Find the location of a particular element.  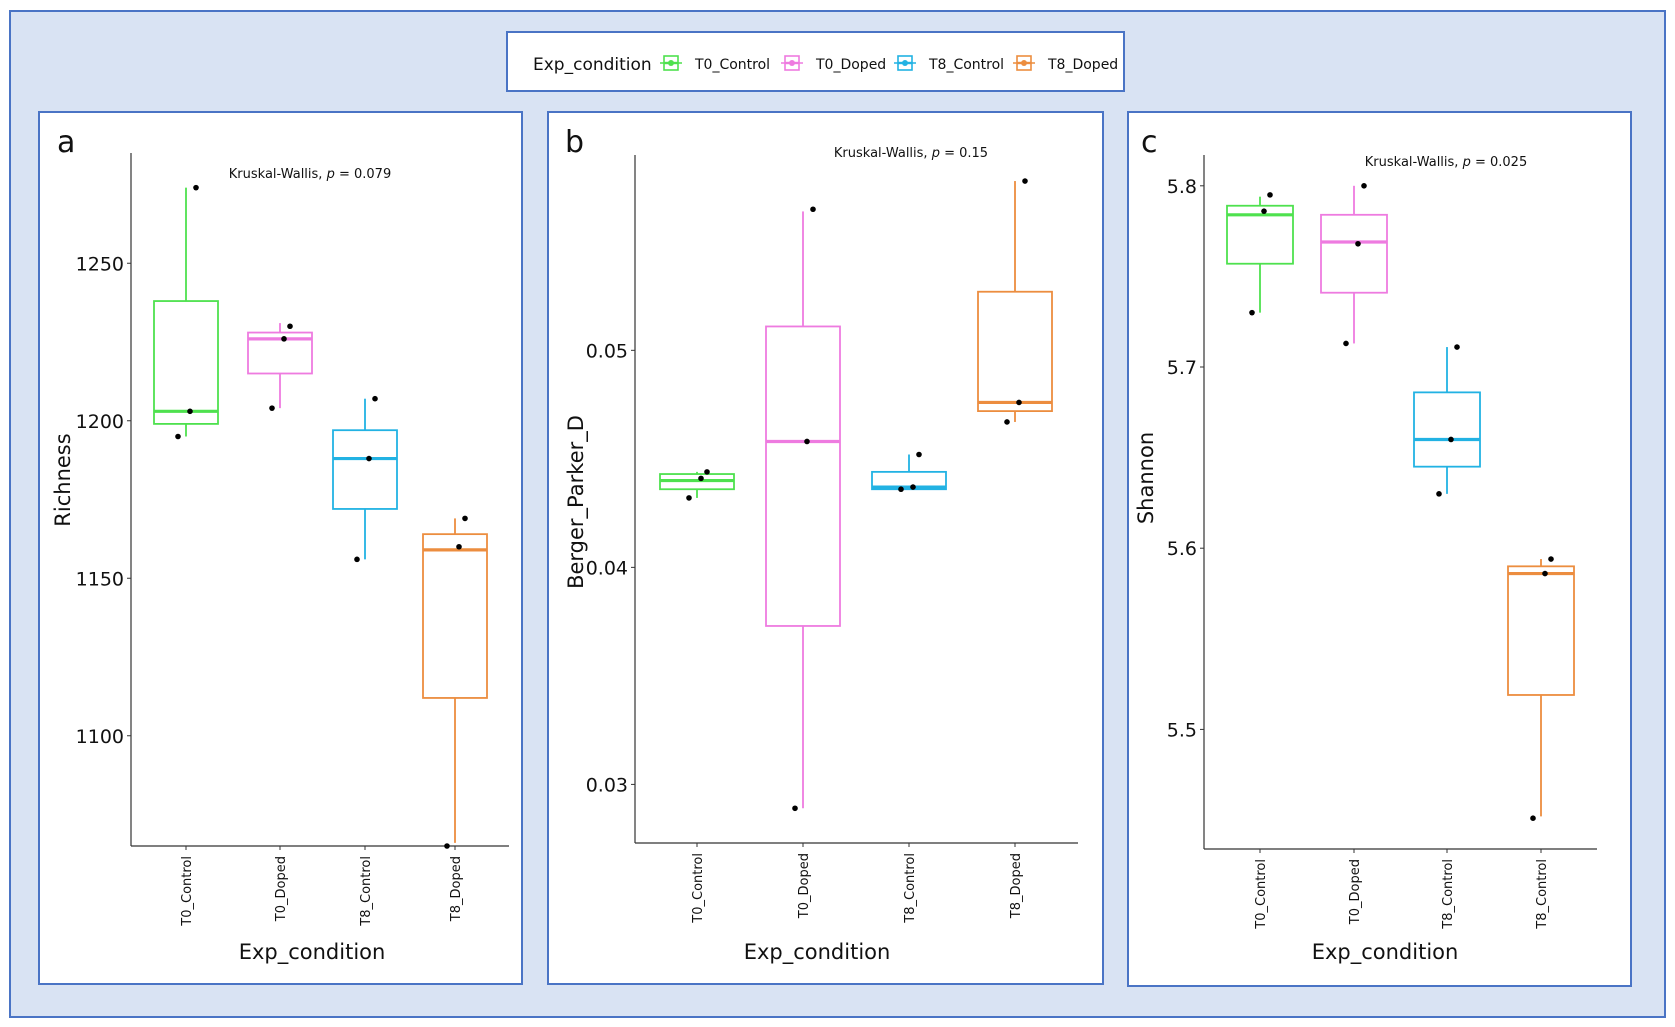

panel-letter: a is located at coordinates (66, 142).